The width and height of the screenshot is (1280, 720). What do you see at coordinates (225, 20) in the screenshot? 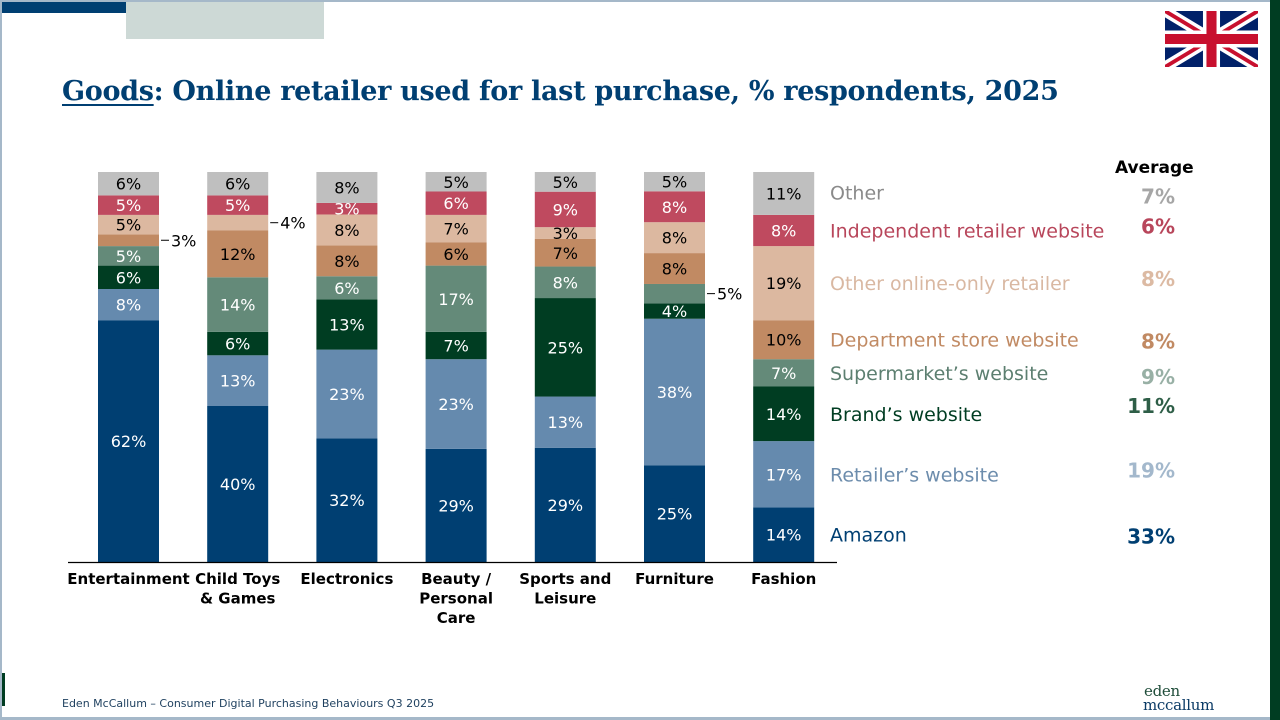
I see `header-accent-block` at bounding box center [225, 20].